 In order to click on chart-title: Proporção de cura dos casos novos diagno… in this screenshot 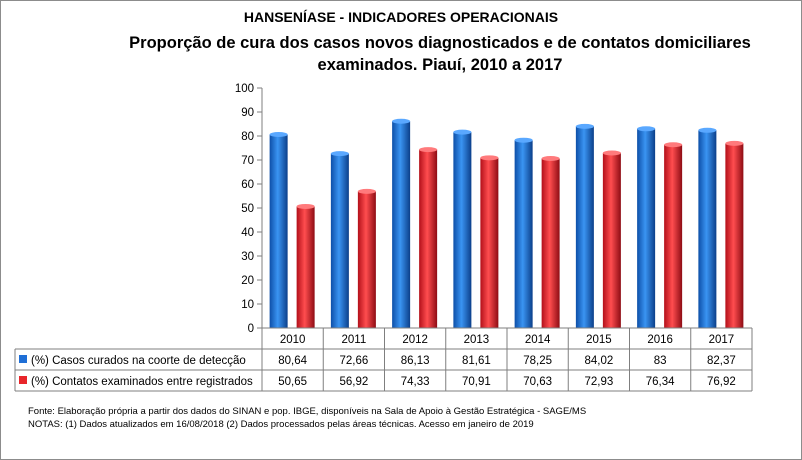, I will do `click(440, 54)`.